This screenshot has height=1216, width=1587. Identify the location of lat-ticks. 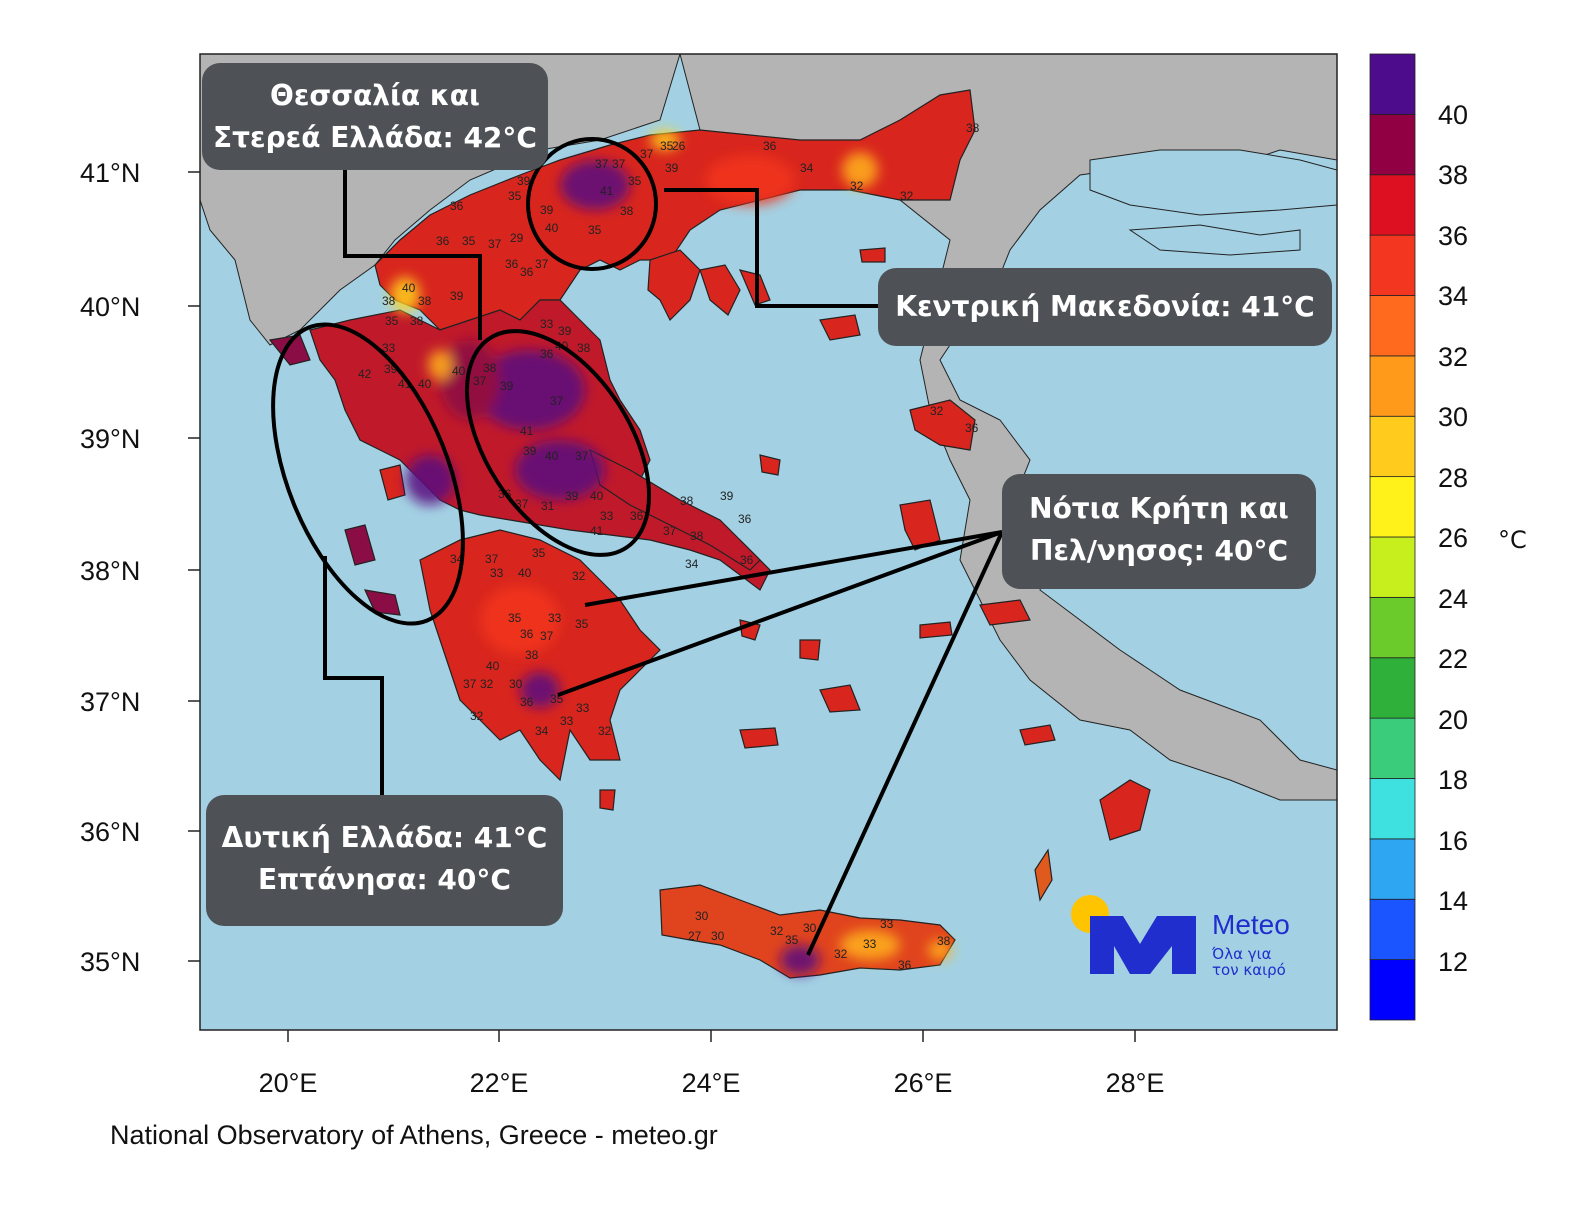
(194, 566).